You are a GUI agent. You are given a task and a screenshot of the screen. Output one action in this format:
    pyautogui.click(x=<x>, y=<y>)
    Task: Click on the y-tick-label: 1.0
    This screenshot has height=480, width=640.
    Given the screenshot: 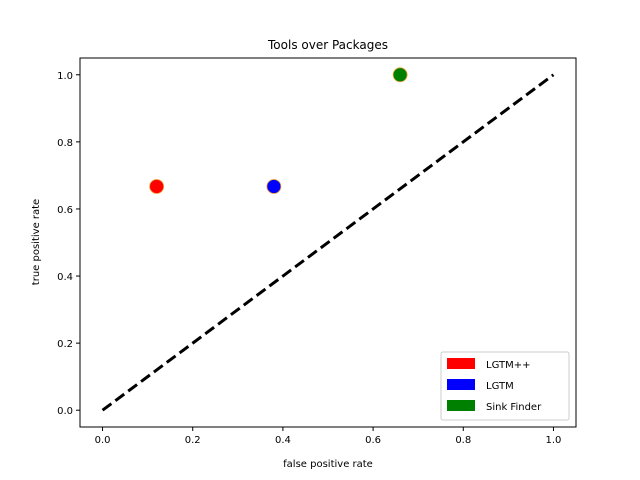 What is the action you would take?
    pyautogui.click(x=65, y=76)
    